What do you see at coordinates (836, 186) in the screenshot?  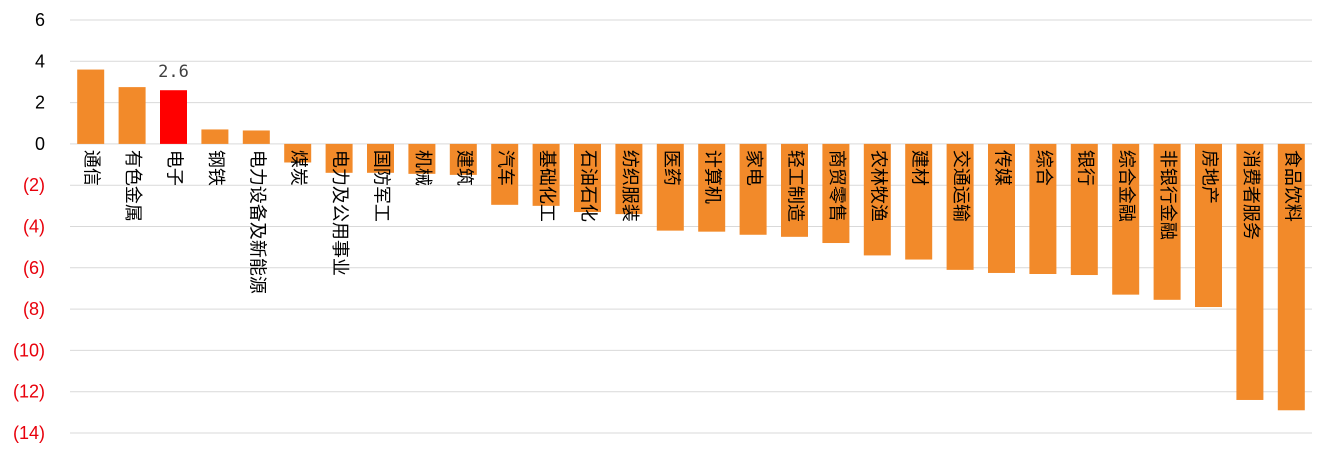 I see `category-label: 商贸零售` at bounding box center [836, 186].